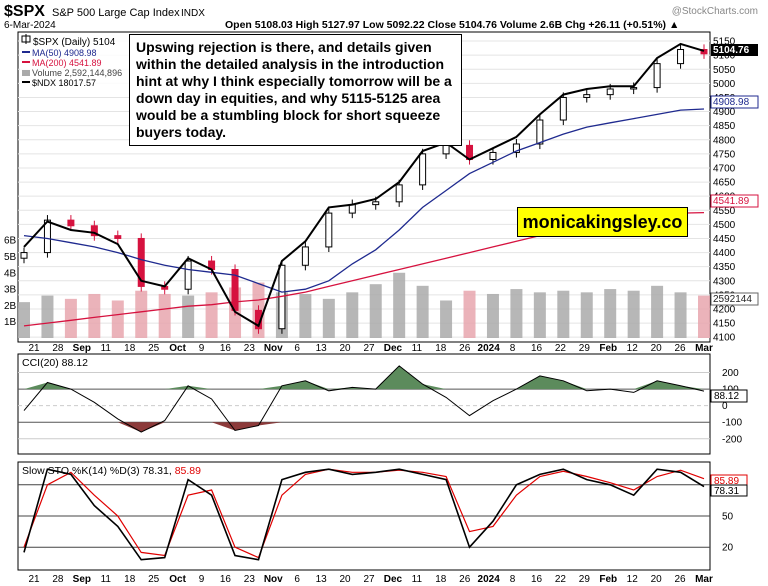 The width and height of the screenshot is (768, 586). Describe the element at coordinates (704, 579) in the screenshot. I see `x-tick-label-bottom: Mar` at that location.